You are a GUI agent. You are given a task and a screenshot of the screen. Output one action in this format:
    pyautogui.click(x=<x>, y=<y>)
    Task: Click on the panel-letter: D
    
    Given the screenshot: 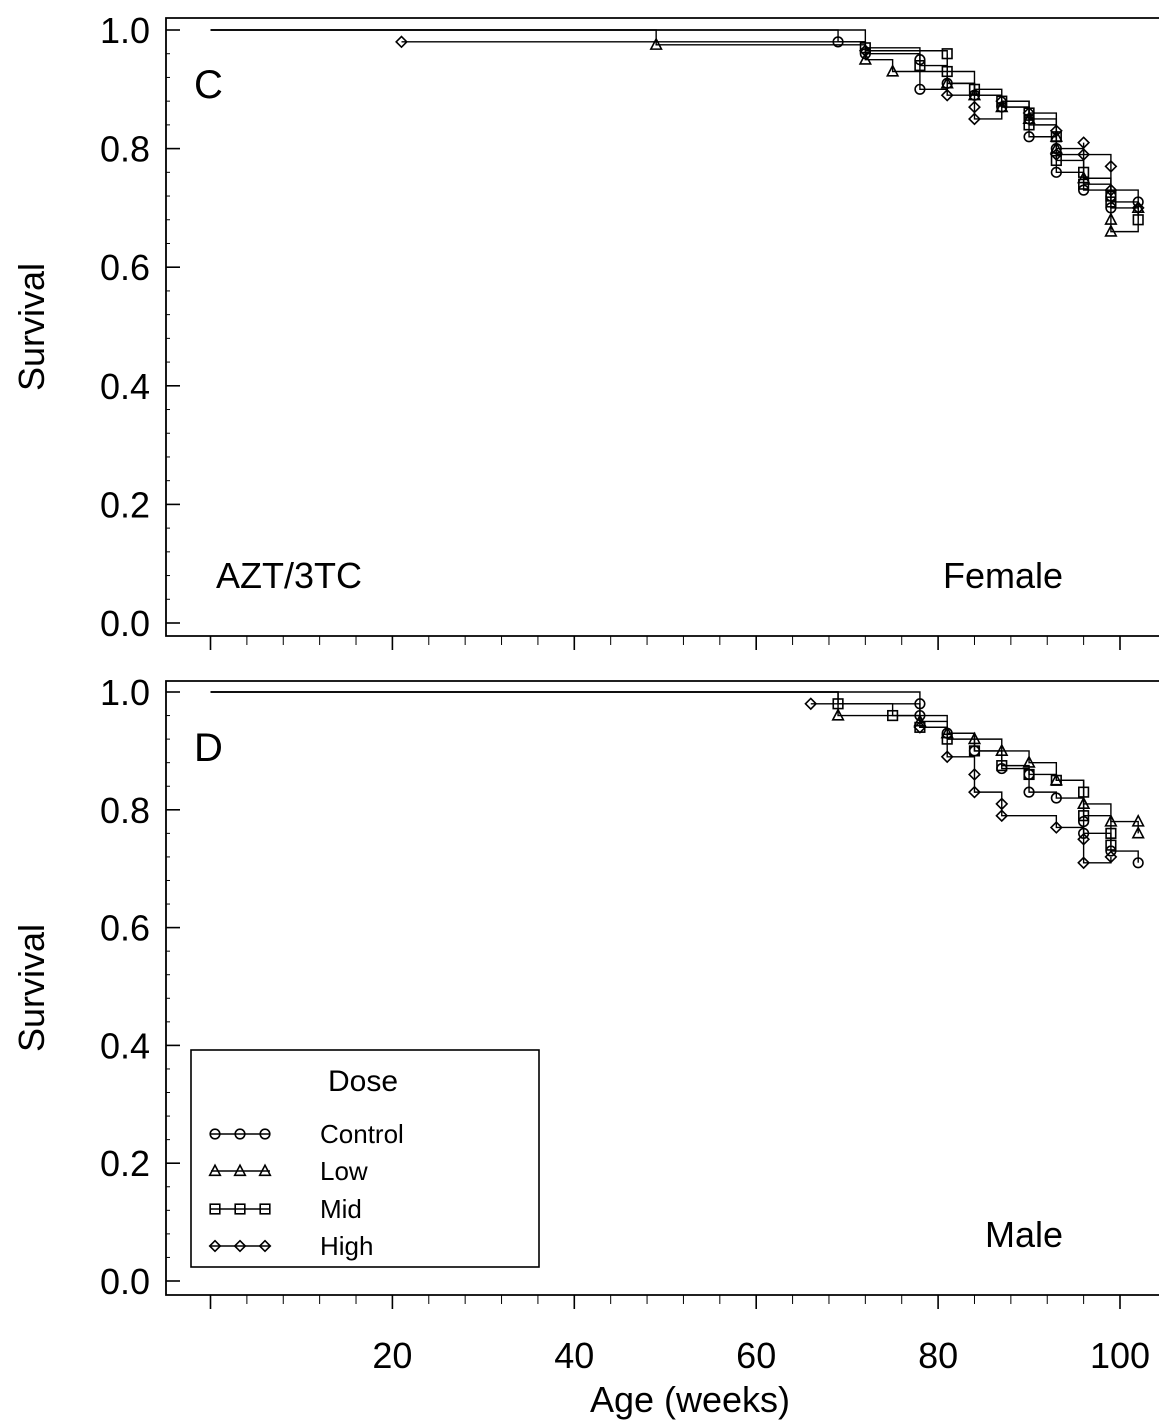 What is the action you would take?
    pyautogui.click(x=208, y=748)
    